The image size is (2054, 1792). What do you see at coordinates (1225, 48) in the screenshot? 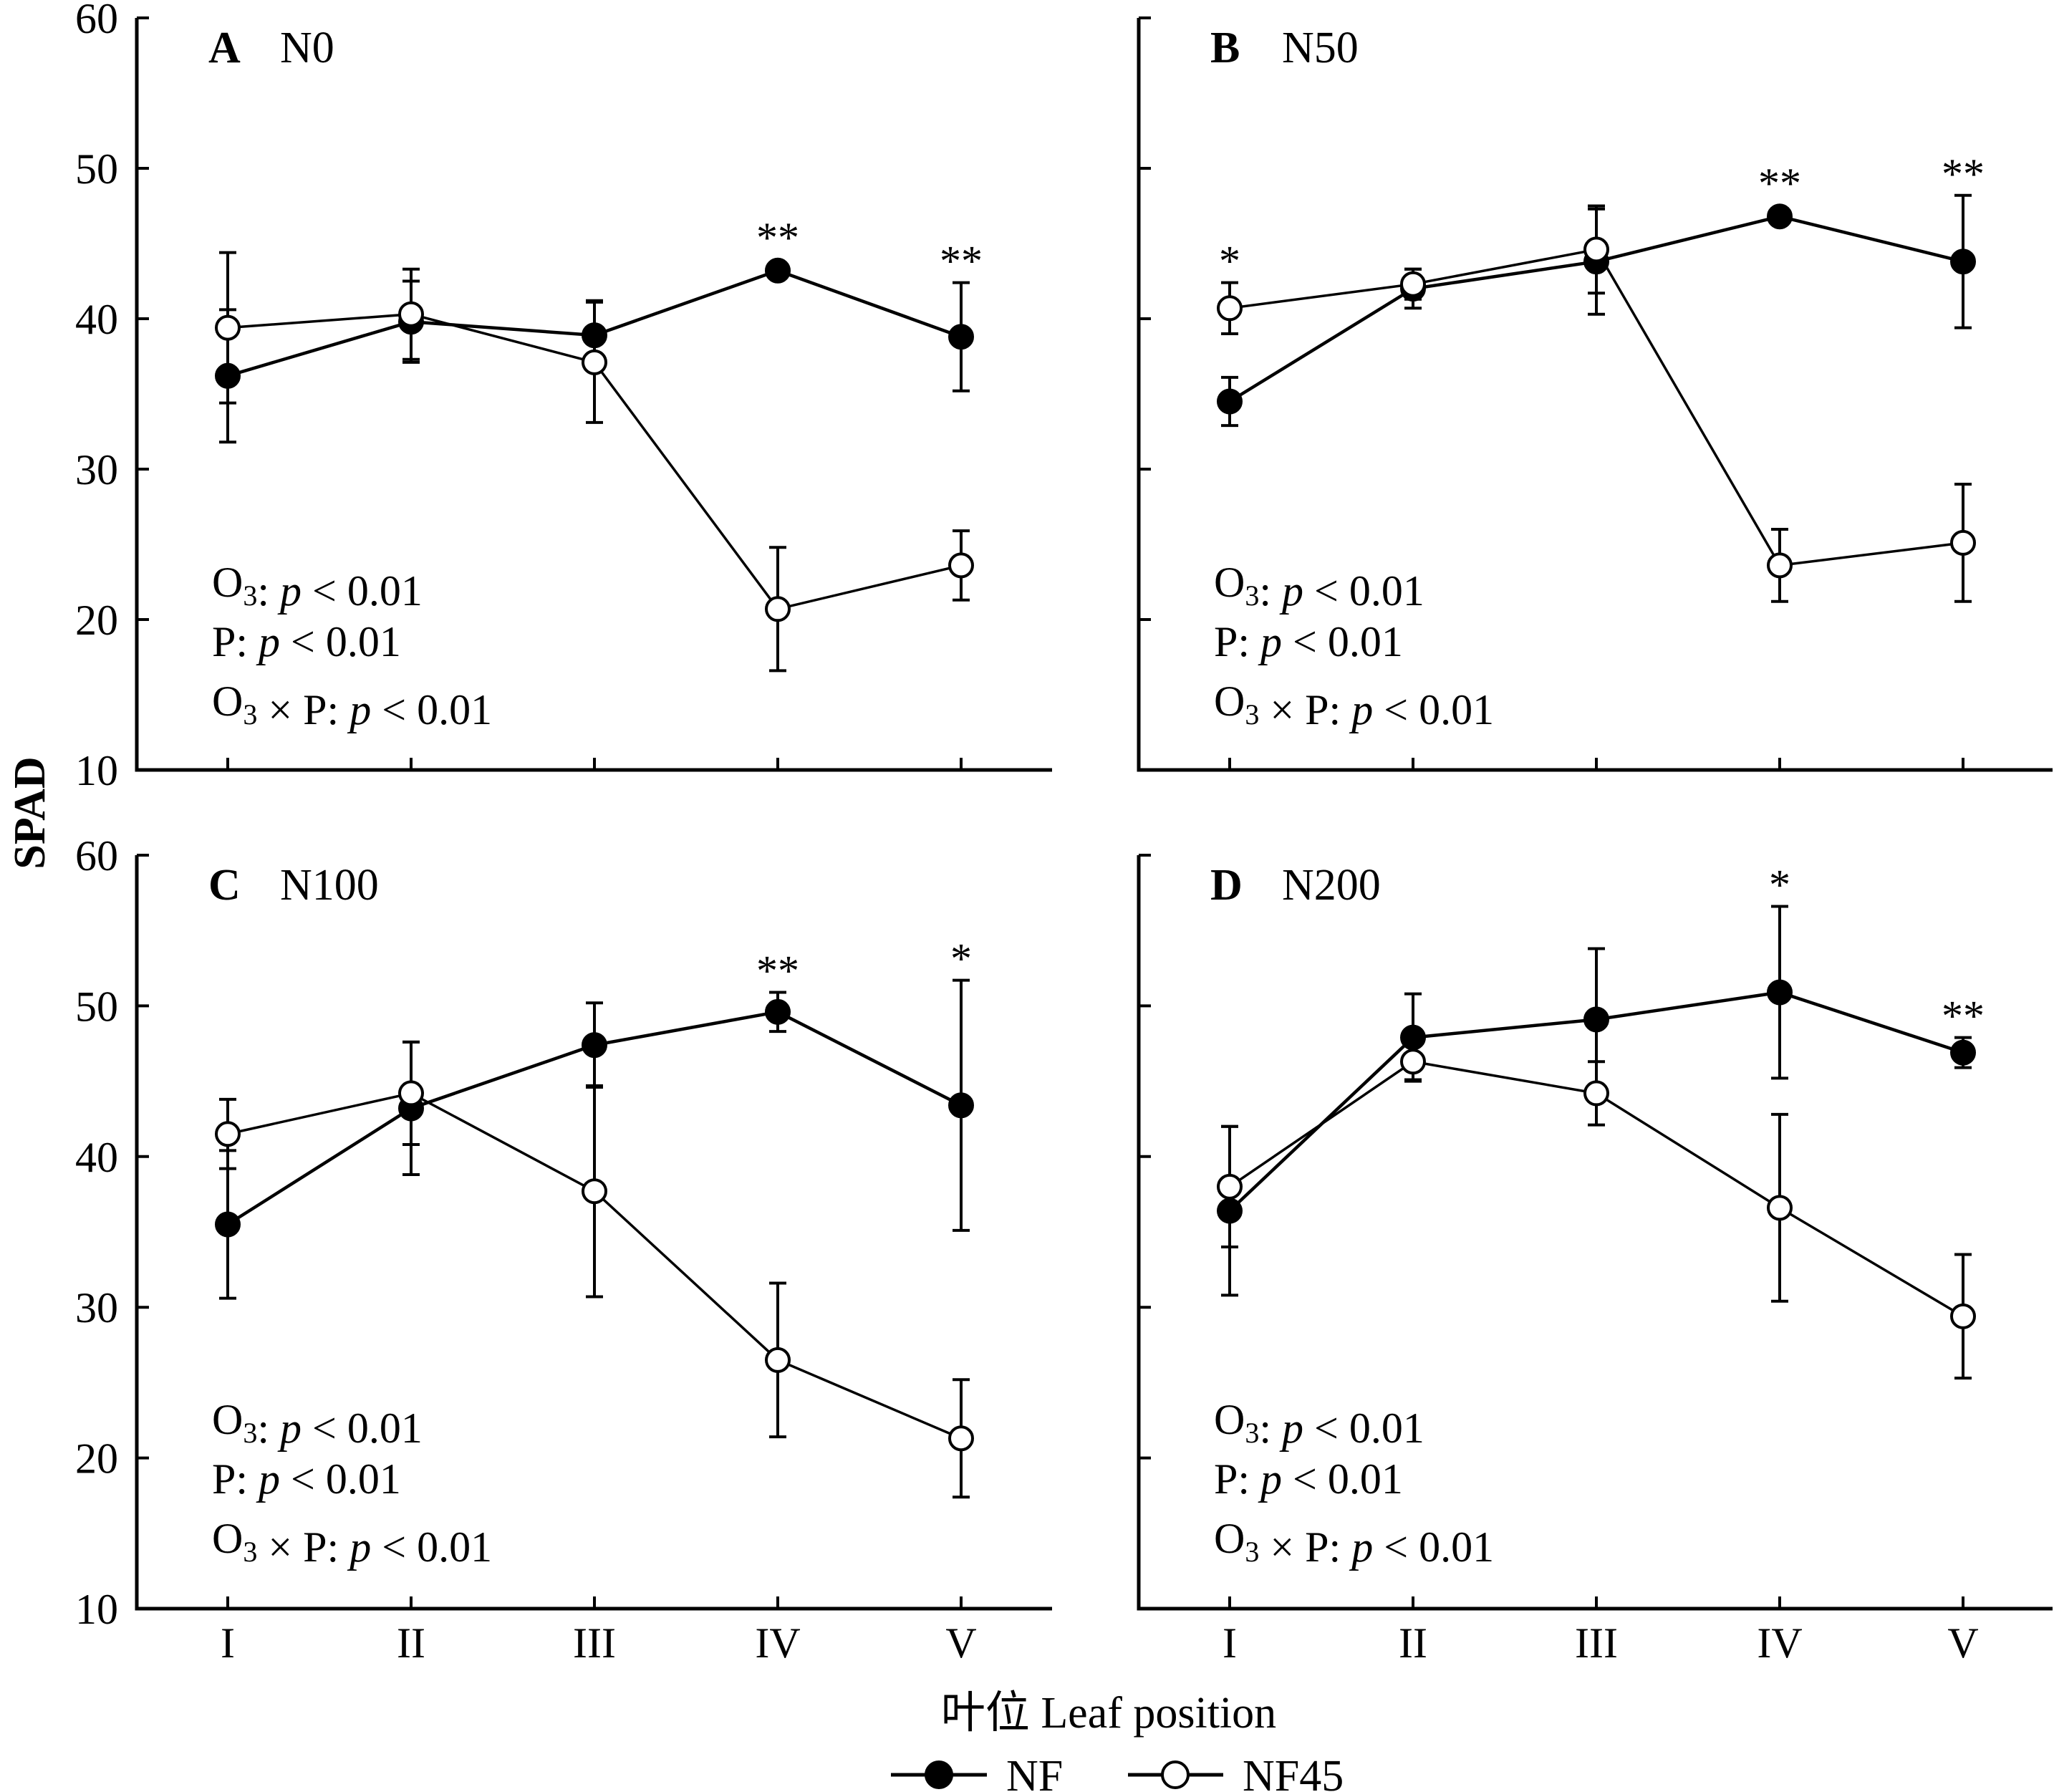
I see `panel-letter: B` at bounding box center [1225, 48].